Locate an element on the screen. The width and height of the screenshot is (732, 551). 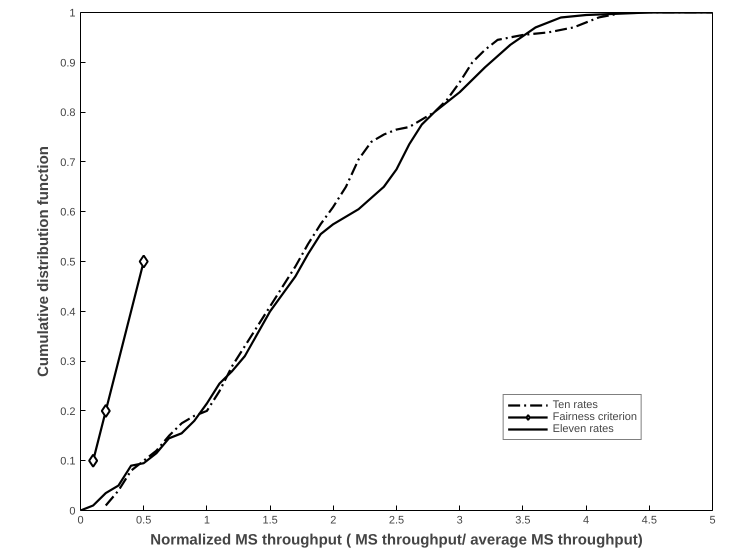
x-tick-label: 4.5 is located at coordinates (649, 520).